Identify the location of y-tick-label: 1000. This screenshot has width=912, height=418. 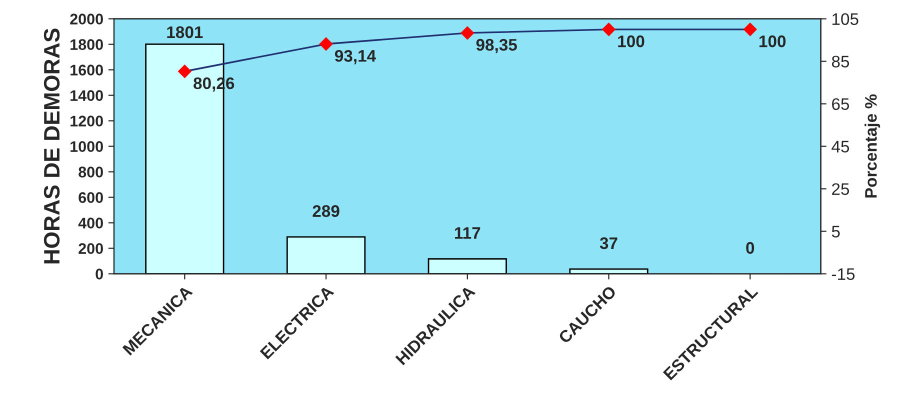
(86, 146).